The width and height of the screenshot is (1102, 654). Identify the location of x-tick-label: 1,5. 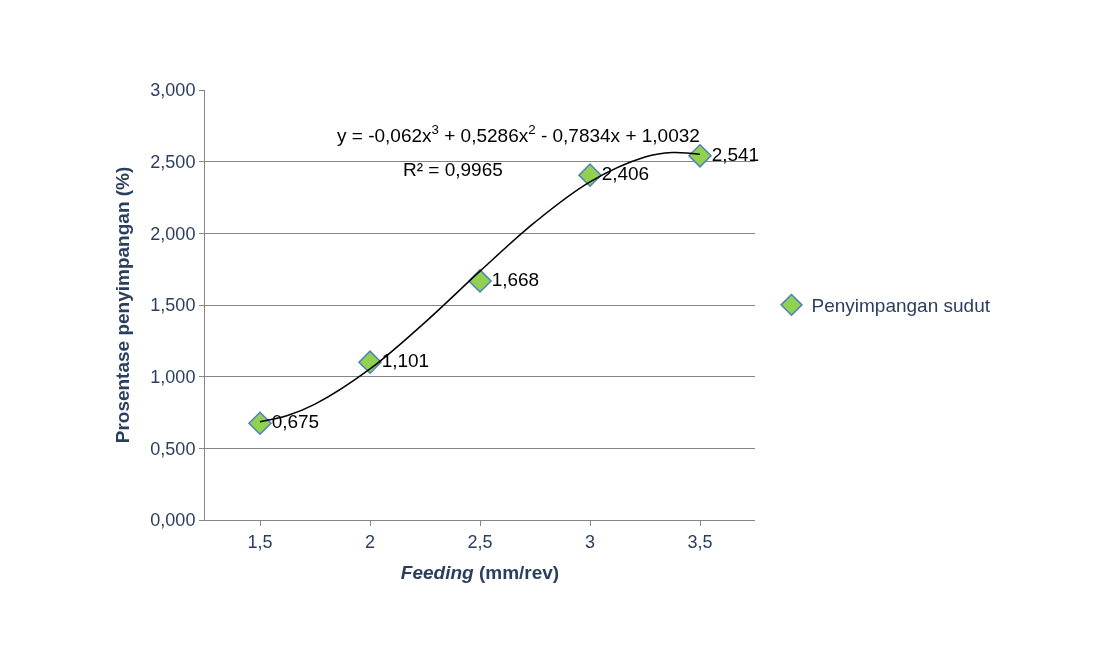
(260, 541).